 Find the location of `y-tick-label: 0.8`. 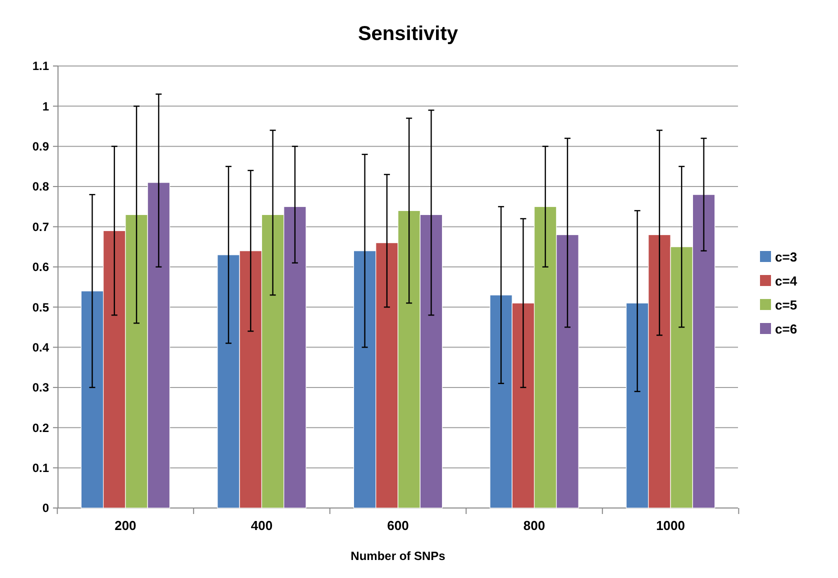

y-tick-label: 0.8 is located at coordinates (41, 187).